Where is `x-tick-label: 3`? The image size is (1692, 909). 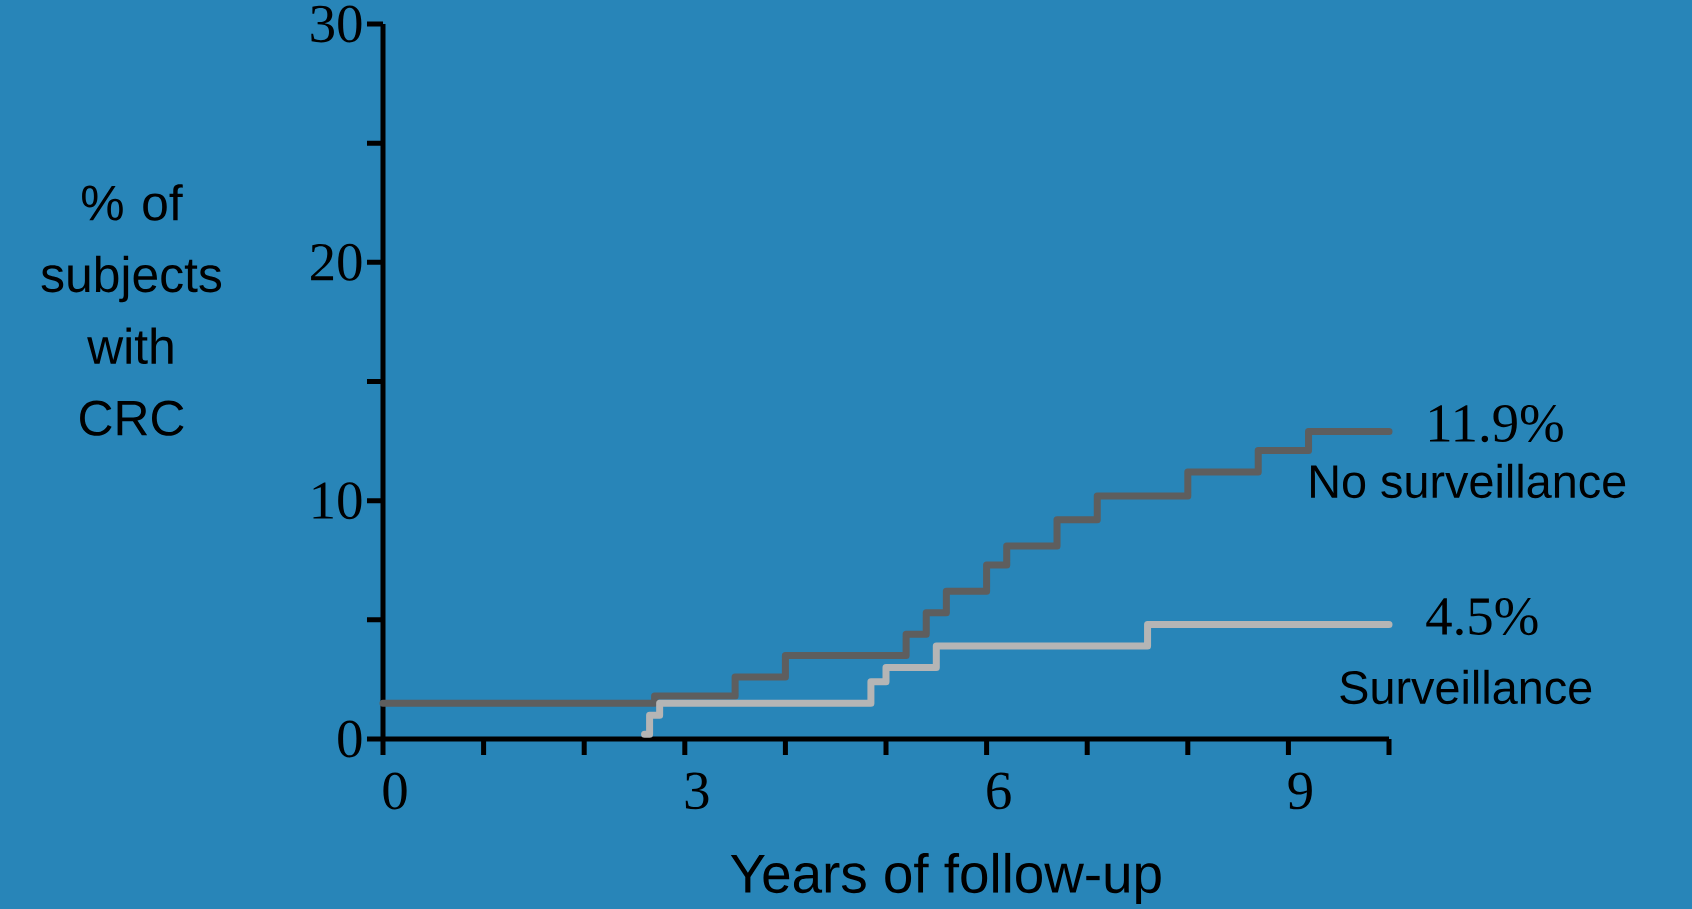
x-tick-label: 3 is located at coordinates (697, 791).